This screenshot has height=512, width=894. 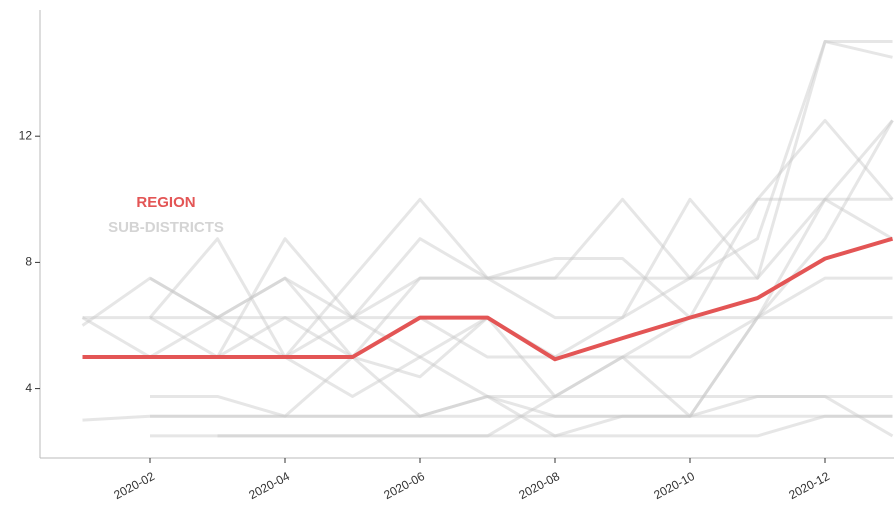 What do you see at coordinates (134, 485) in the screenshot?
I see `x-tick-label: 2020-02` at bounding box center [134, 485].